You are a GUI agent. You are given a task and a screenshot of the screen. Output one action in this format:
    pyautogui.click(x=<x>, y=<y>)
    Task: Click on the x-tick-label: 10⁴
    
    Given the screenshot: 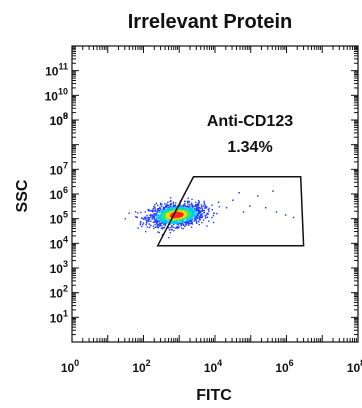 What is the action you would take?
    pyautogui.click(x=213, y=366)
    